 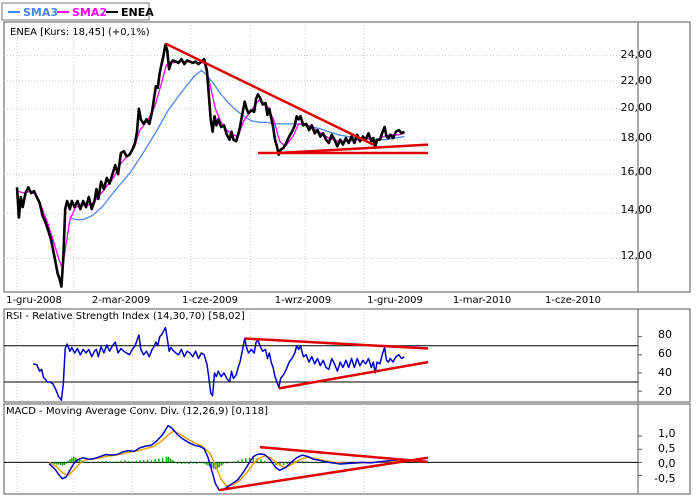 I want to click on x-tick-label: 1-cze-2010, so click(x=573, y=300).